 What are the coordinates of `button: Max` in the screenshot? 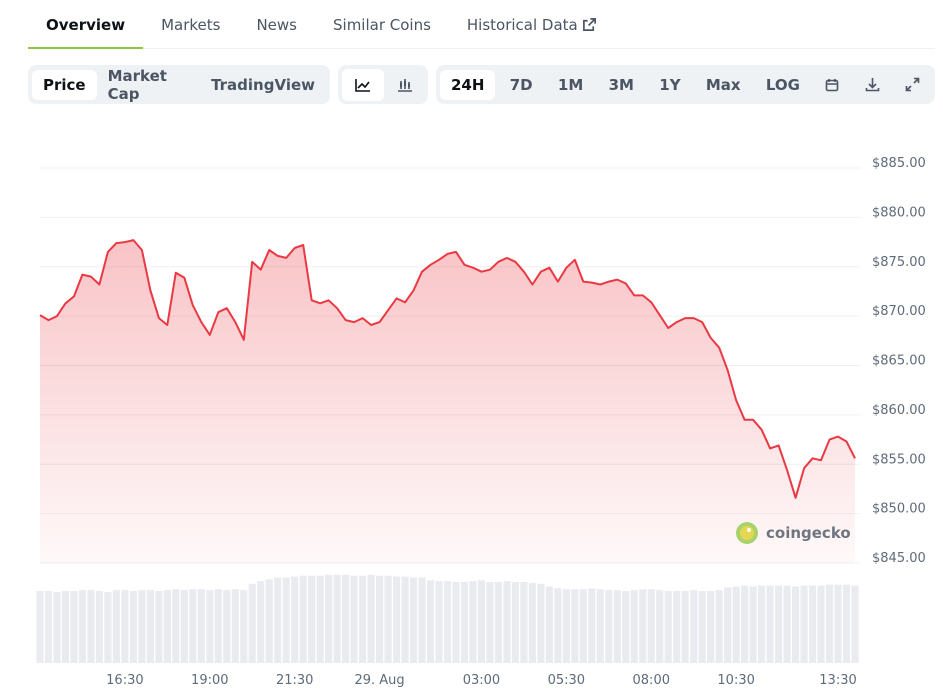 It's located at (723, 84).